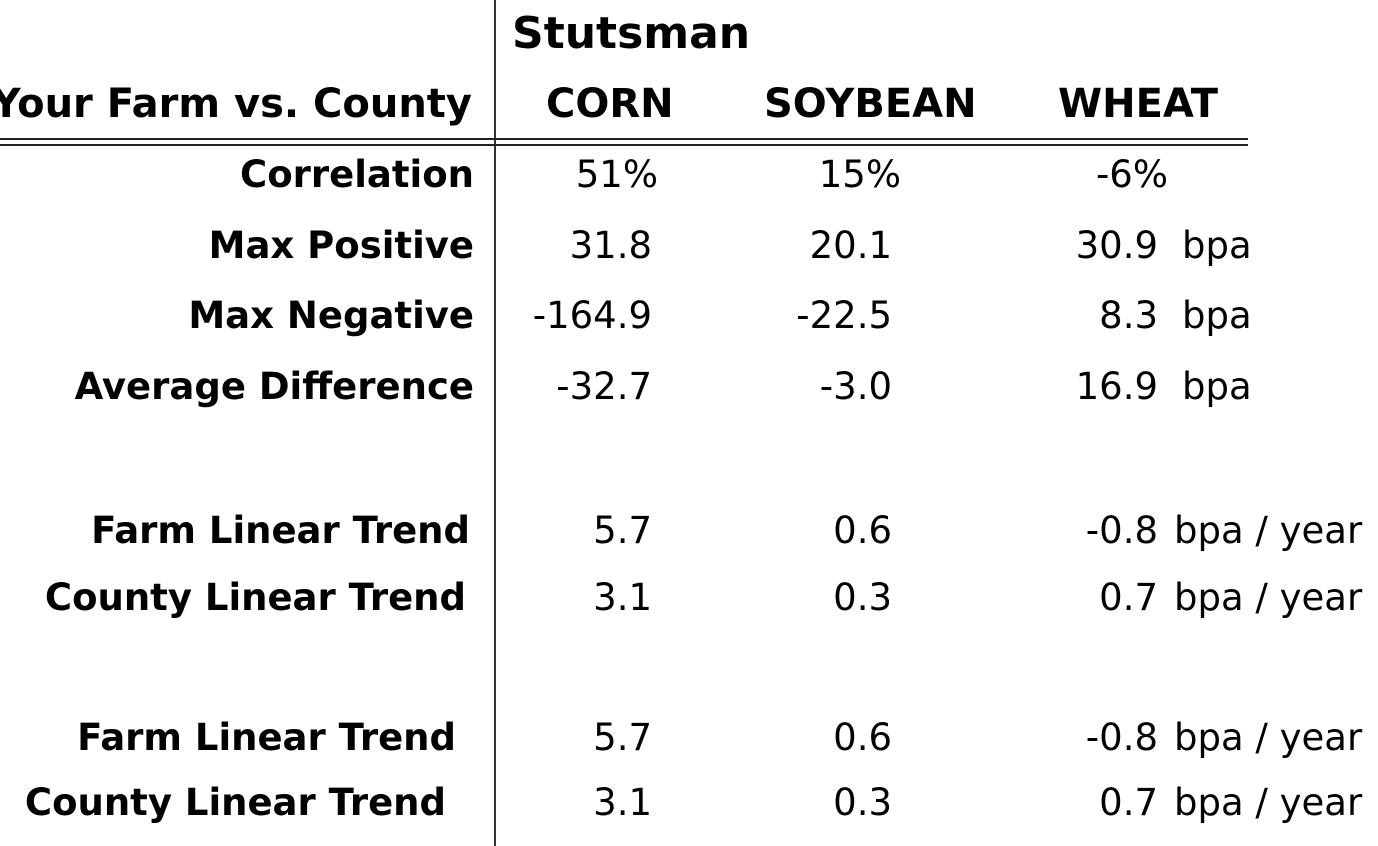 Image resolution: width=1378 pixels, height=846 pixels. Describe the element at coordinates (341, 245) in the screenshot. I see `row-label: Max Positive` at that location.